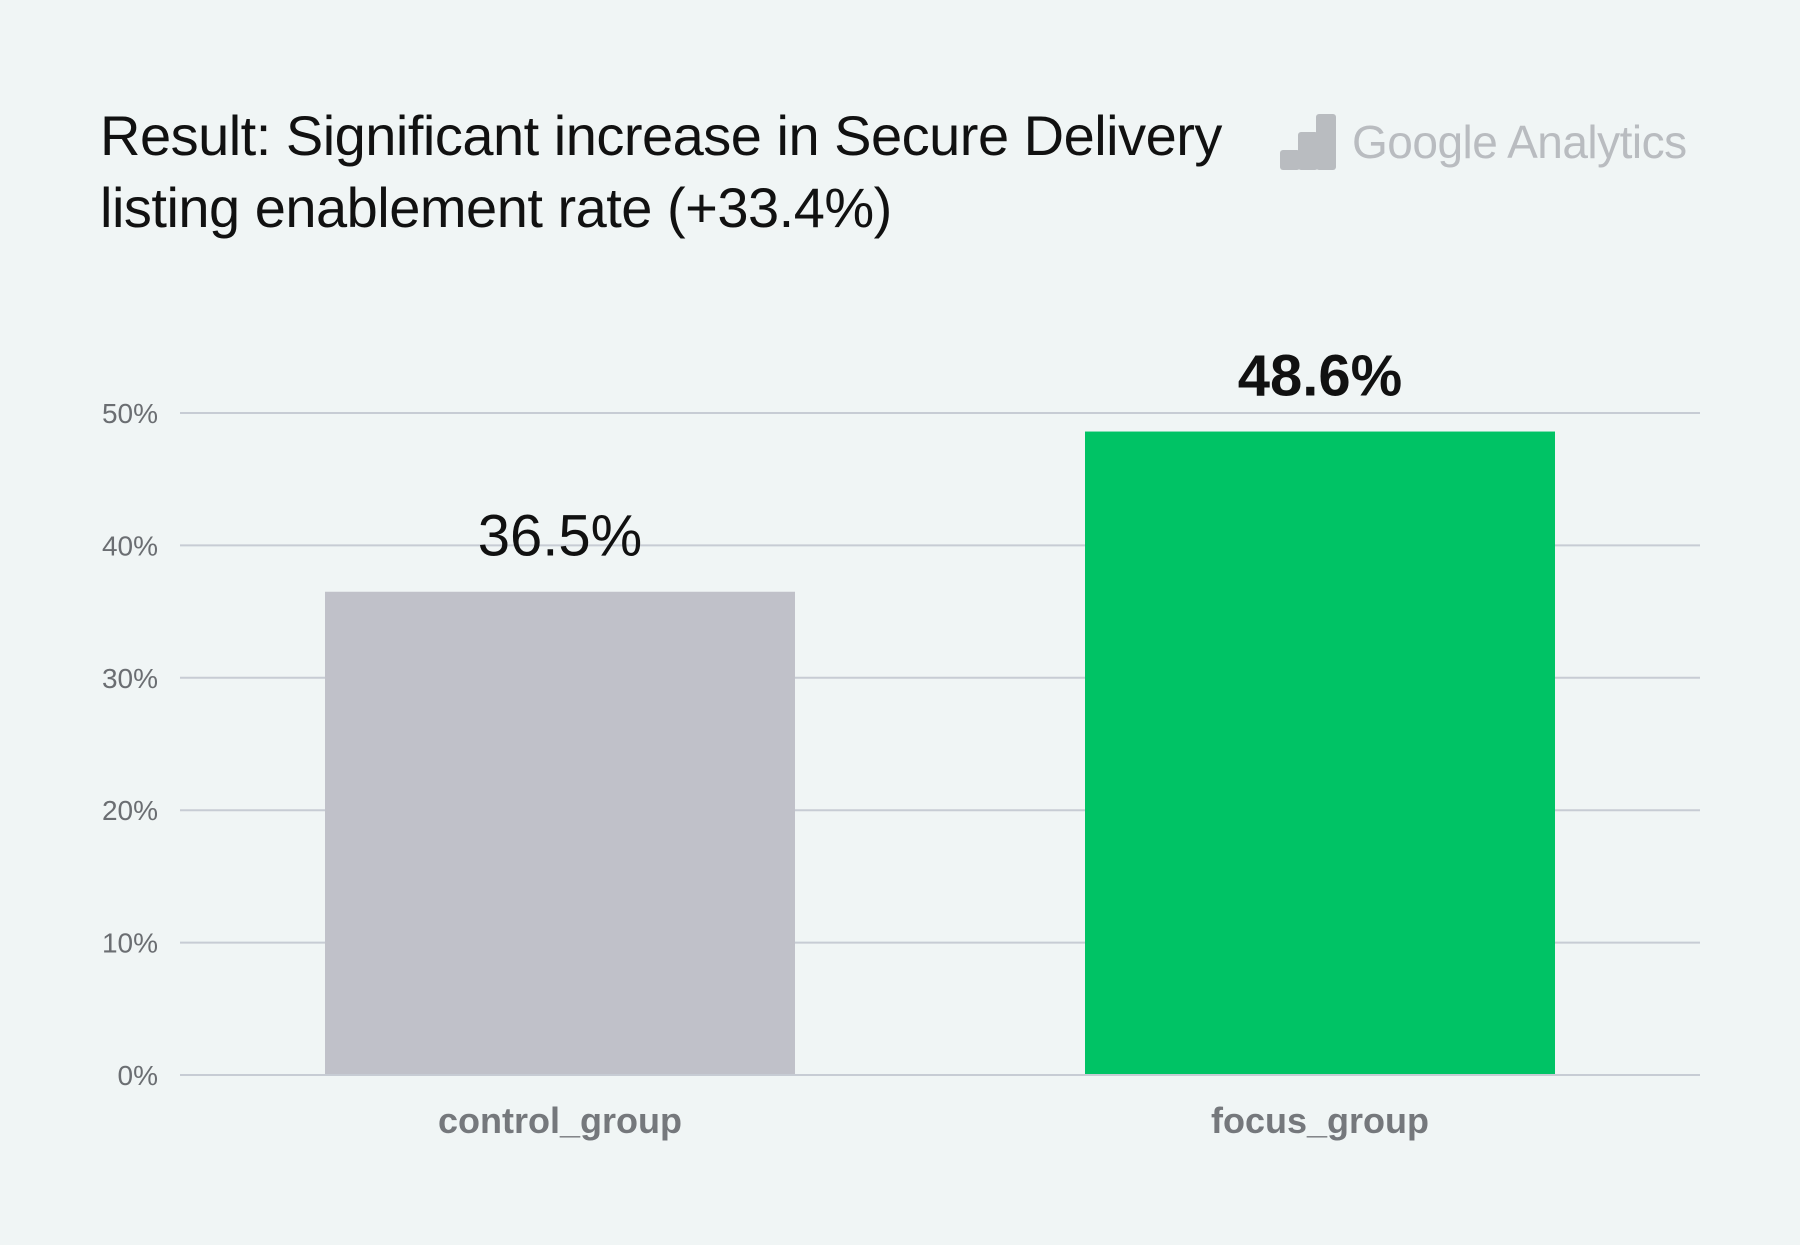  Describe the element at coordinates (560, 536) in the screenshot. I see `value-label-control_group: 36.5%` at that location.